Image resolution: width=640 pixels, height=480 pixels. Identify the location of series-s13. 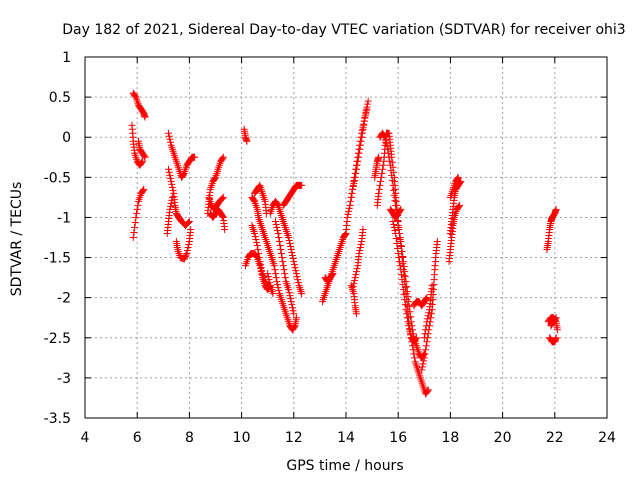
(258, 272).